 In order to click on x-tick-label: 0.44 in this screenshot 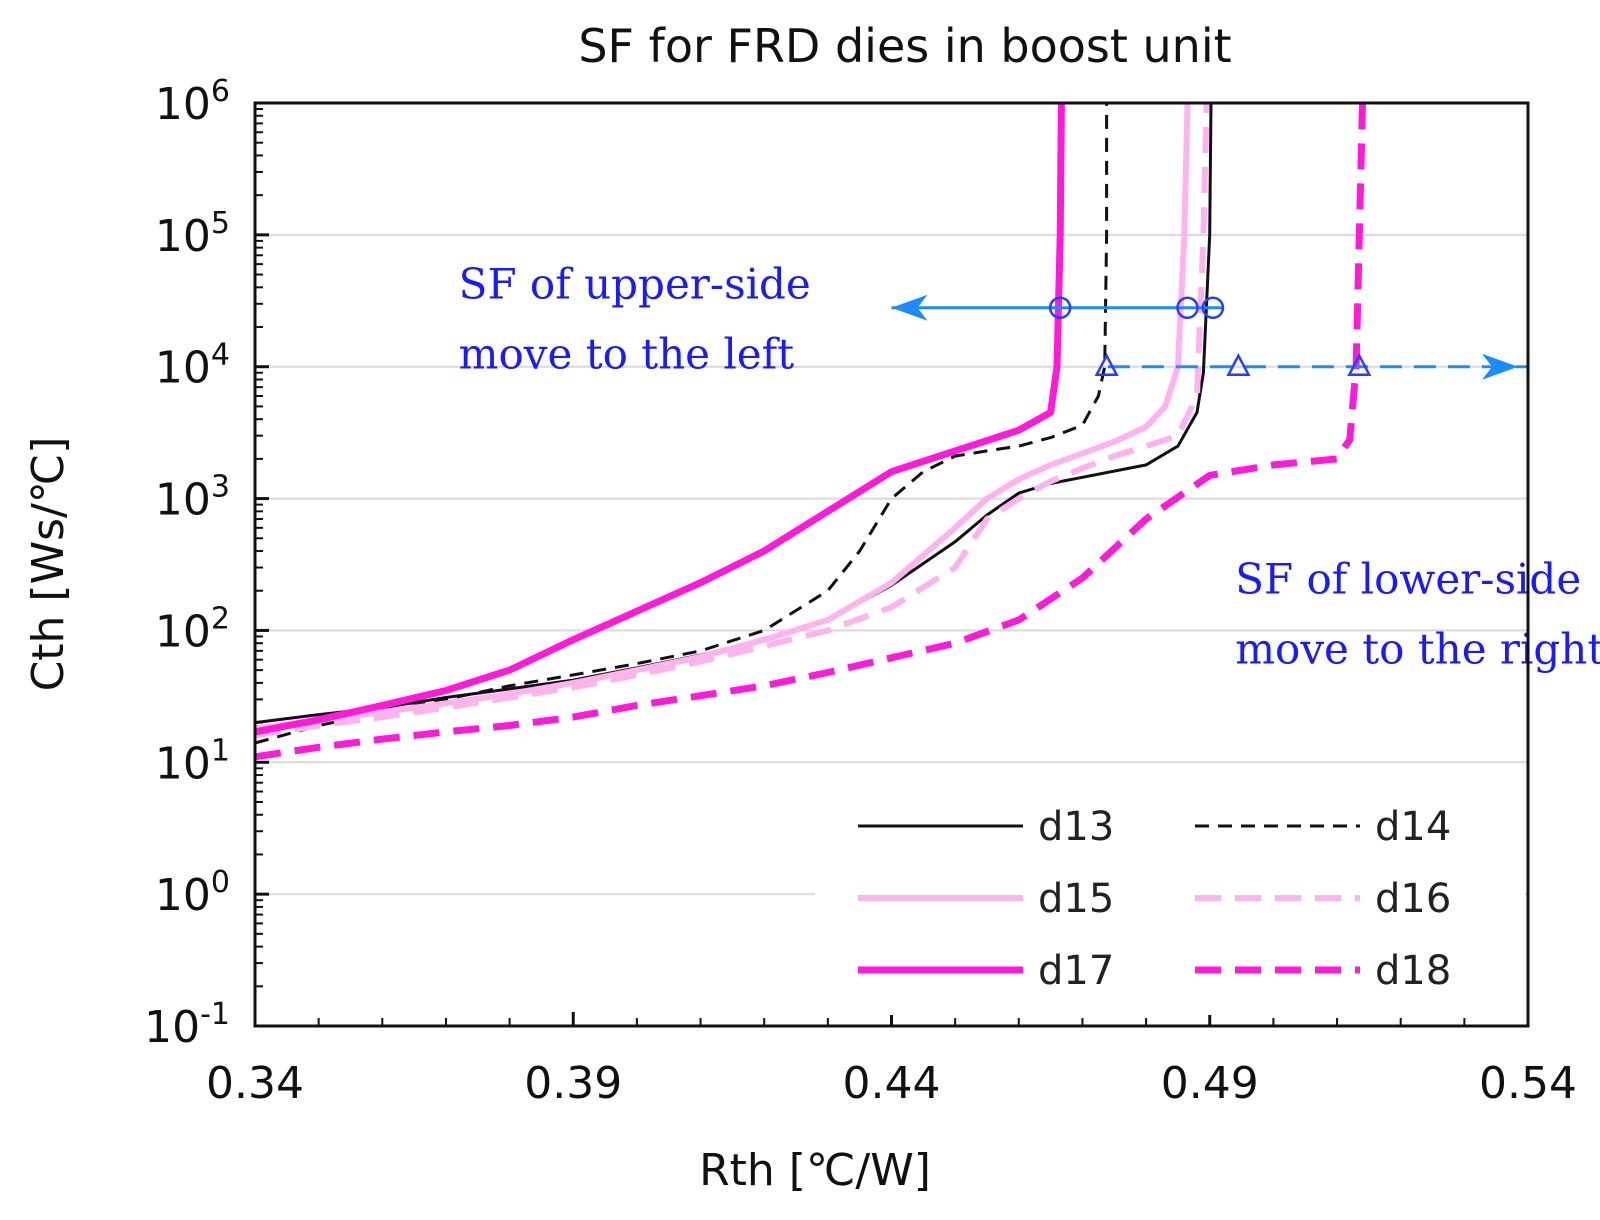, I will do `click(892, 1083)`.